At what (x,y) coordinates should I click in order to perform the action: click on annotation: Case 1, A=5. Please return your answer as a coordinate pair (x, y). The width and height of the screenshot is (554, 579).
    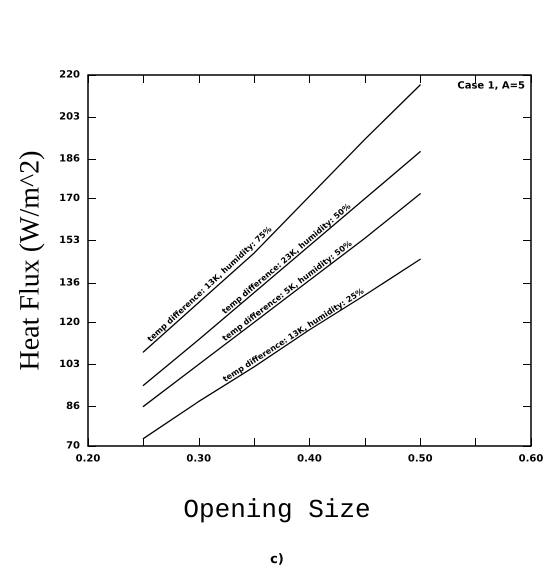
    Looking at the image, I should click on (491, 86).